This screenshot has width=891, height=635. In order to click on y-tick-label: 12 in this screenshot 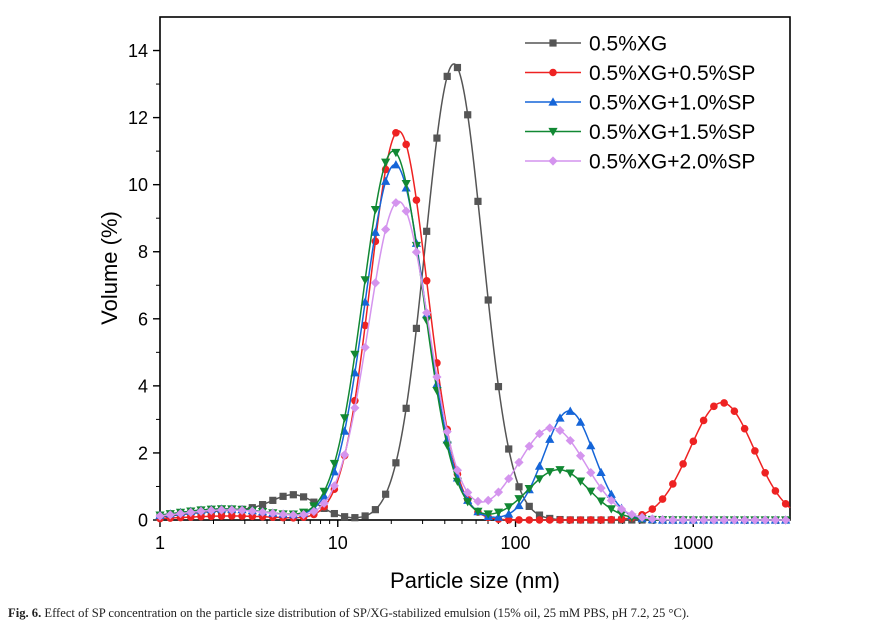, I will do `click(138, 118)`.